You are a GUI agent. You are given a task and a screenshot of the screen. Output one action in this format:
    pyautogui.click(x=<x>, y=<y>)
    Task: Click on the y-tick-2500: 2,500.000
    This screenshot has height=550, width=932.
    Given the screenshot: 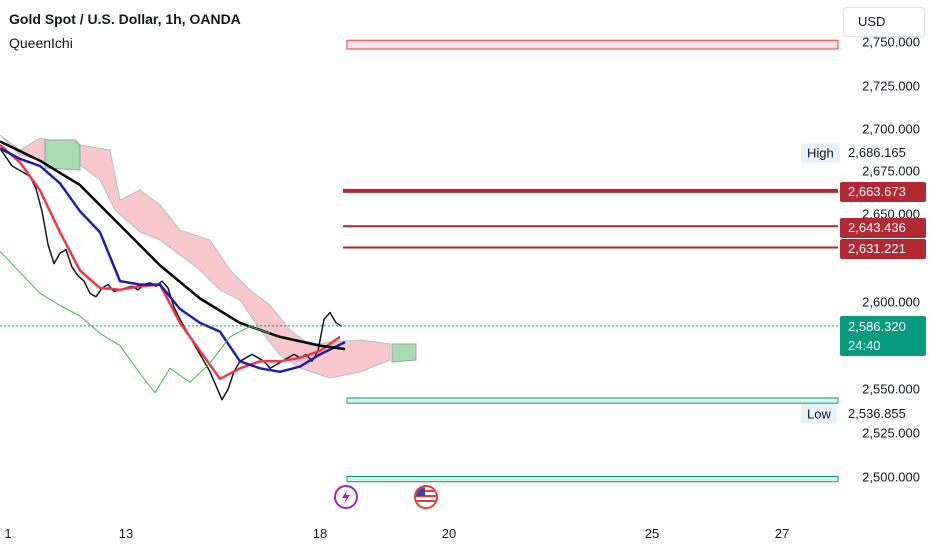 What is the action you would take?
    pyautogui.click(x=891, y=477)
    